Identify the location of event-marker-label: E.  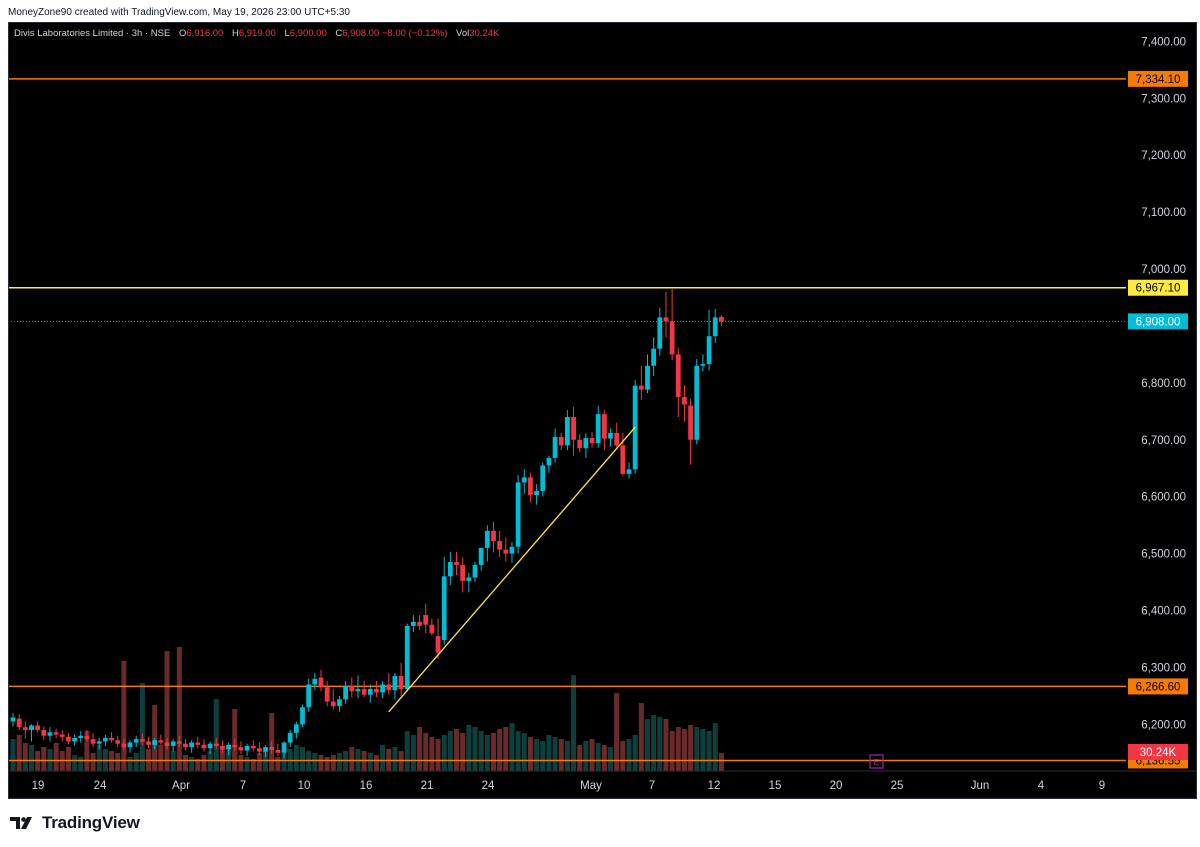
(877, 762).